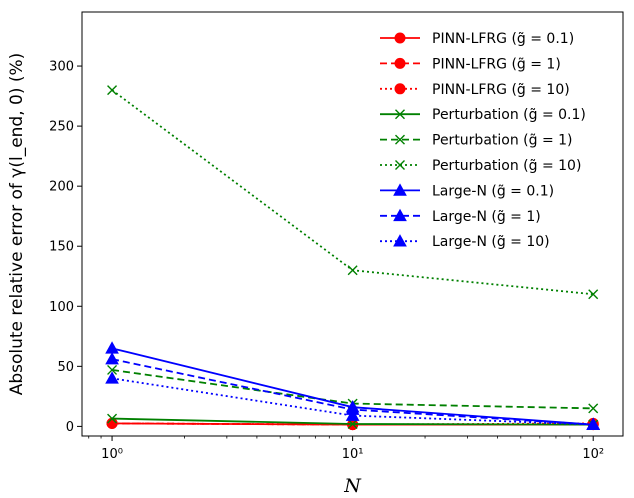 This screenshot has height=498, width=634. I want to click on legend-label: Perturbation (g̃ = 0.1), so click(509, 115).